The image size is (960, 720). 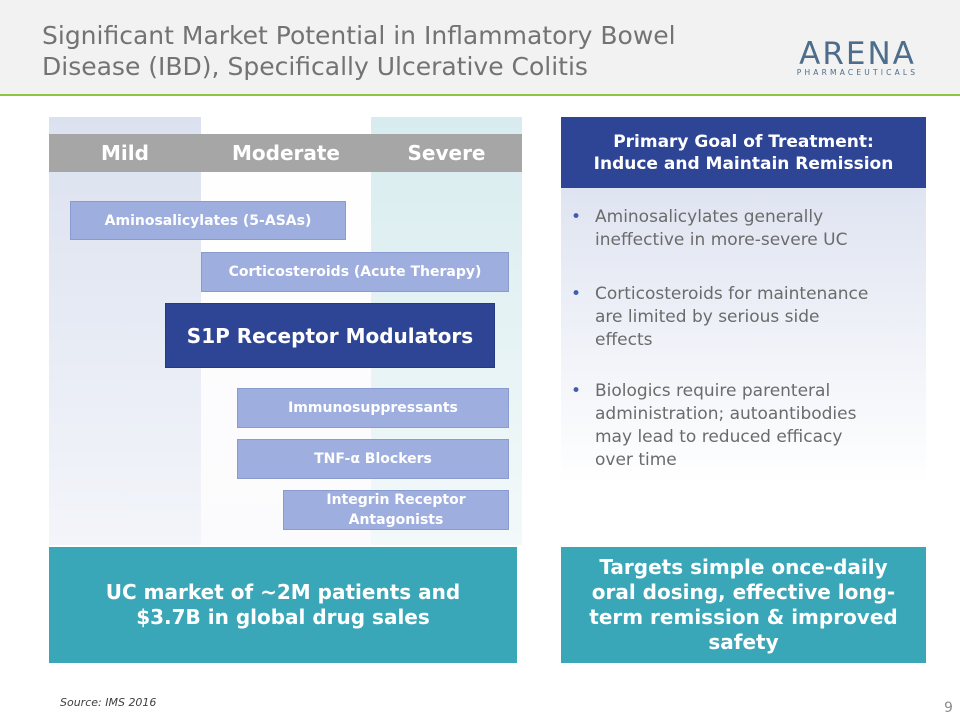 What do you see at coordinates (480, 95) in the screenshot?
I see `header-divider` at bounding box center [480, 95].